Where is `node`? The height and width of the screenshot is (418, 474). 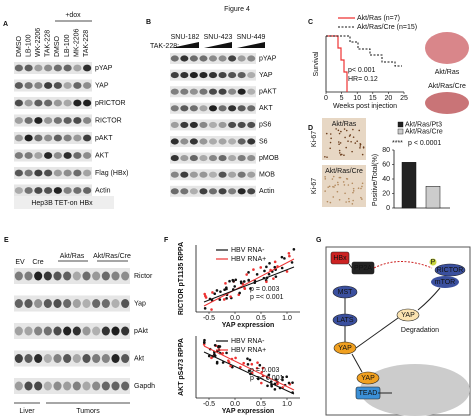
node is located at coordinates (408, 315).